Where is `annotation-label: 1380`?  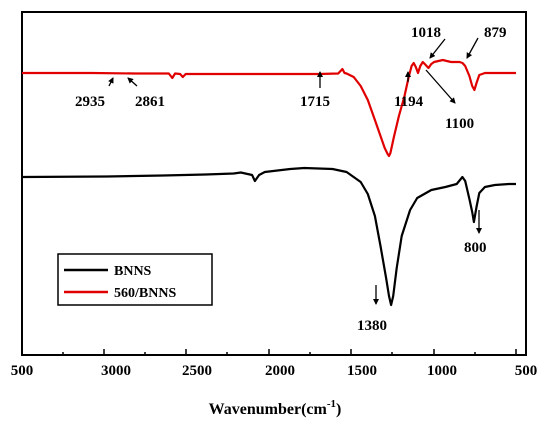
annotation-label: 1380 is located at coordinates (372, 326).